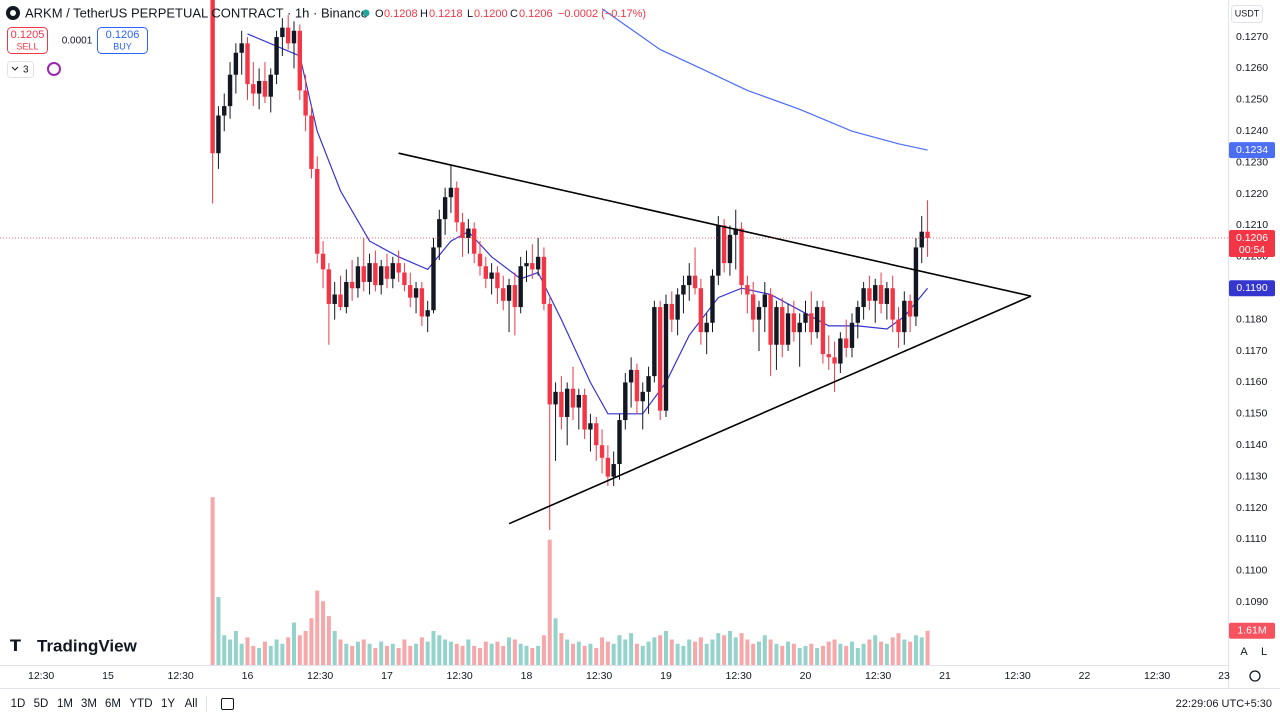 The image size is (1280, 720). Describe the element at coordinates (141, 704) in the screenshot. I see `range-button: YTD` at that location.